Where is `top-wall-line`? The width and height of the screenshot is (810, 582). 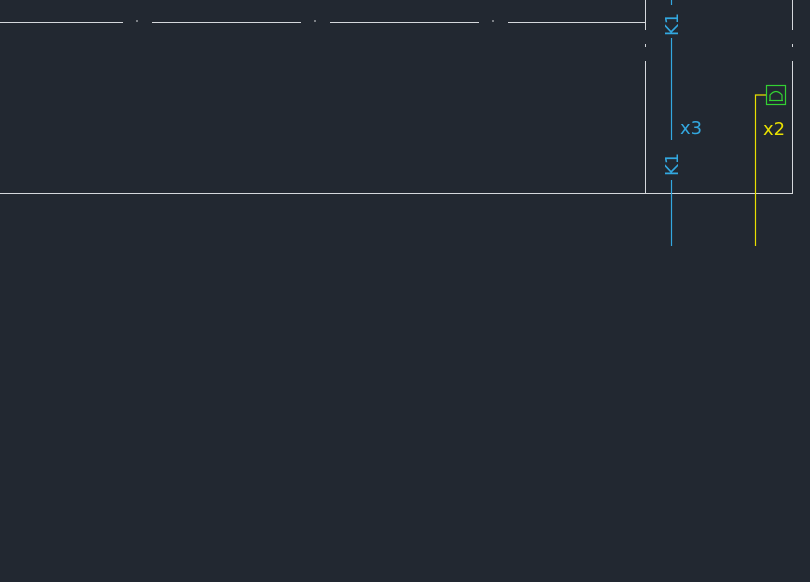
top-wall-line is located at coordinates (322, 21).